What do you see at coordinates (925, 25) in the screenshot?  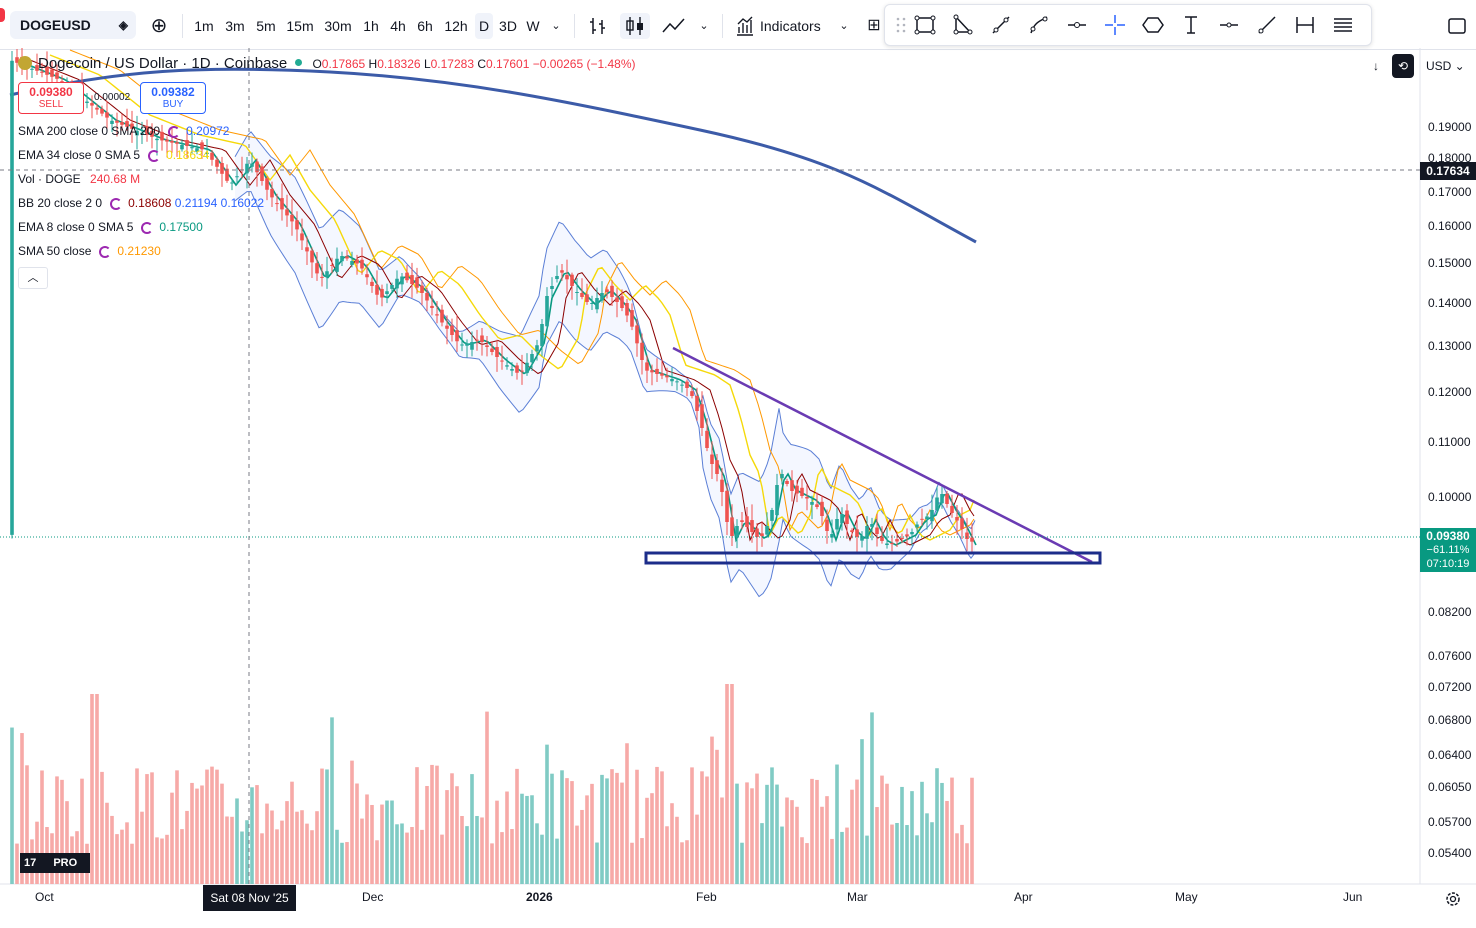 I see `rectangle-tool-icon` at bounding box center [925, 25].